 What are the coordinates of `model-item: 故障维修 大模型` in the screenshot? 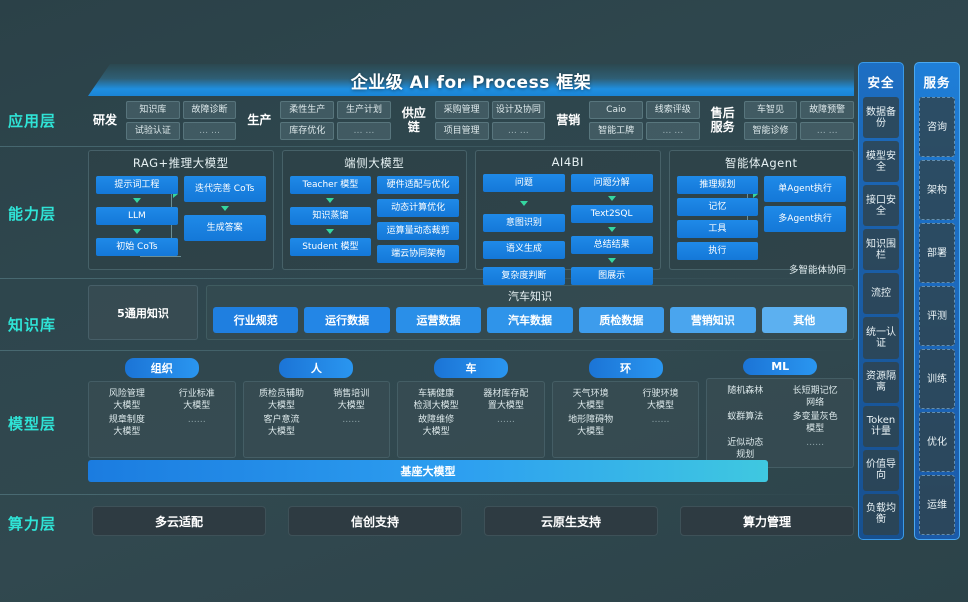 It's located at (436, 426).